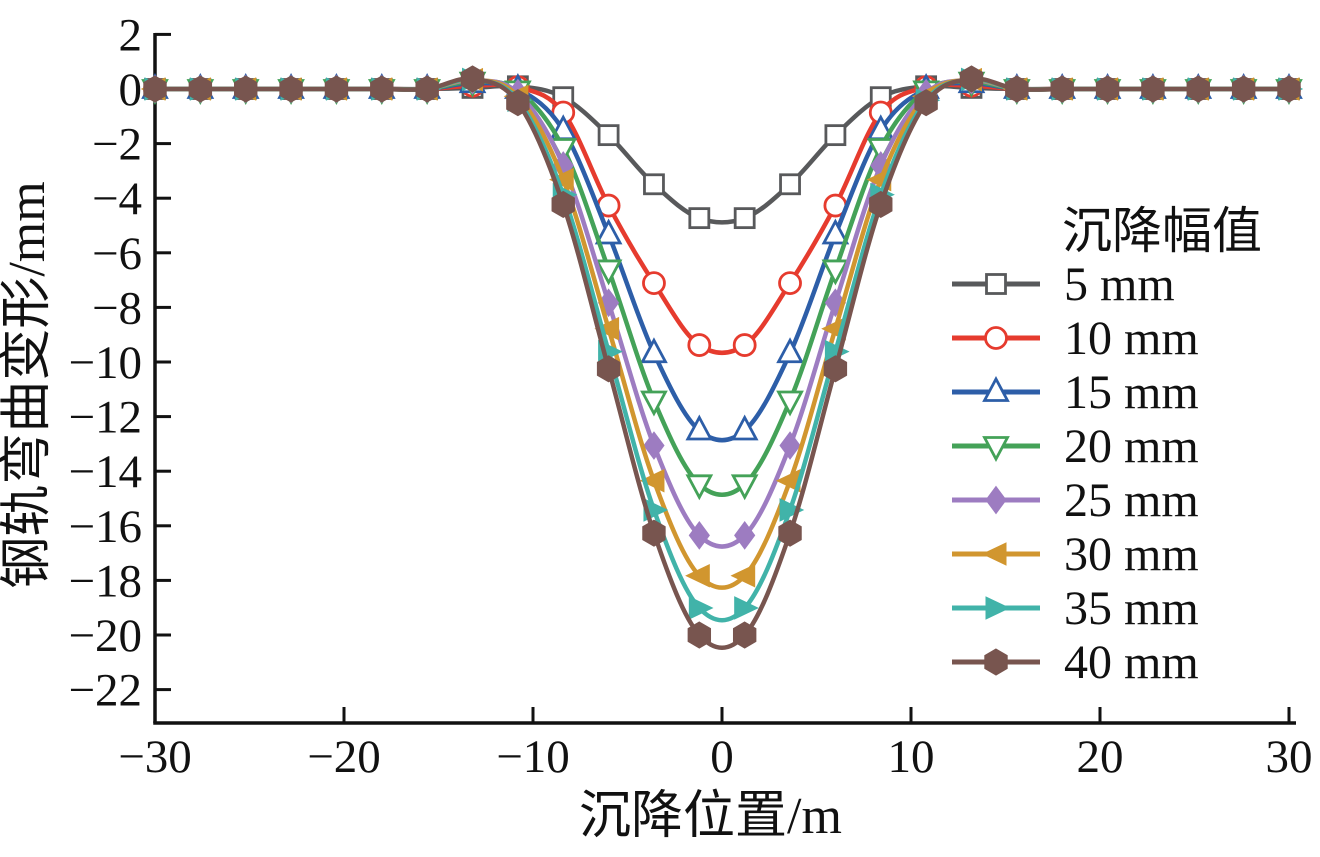 The width and height of the screenshot is (1320, 857). What do you see at coordinates (710, 816) in the screenshot?
I see `x-axis-title: 沉降位置/m` at bounding box center [710, 816].